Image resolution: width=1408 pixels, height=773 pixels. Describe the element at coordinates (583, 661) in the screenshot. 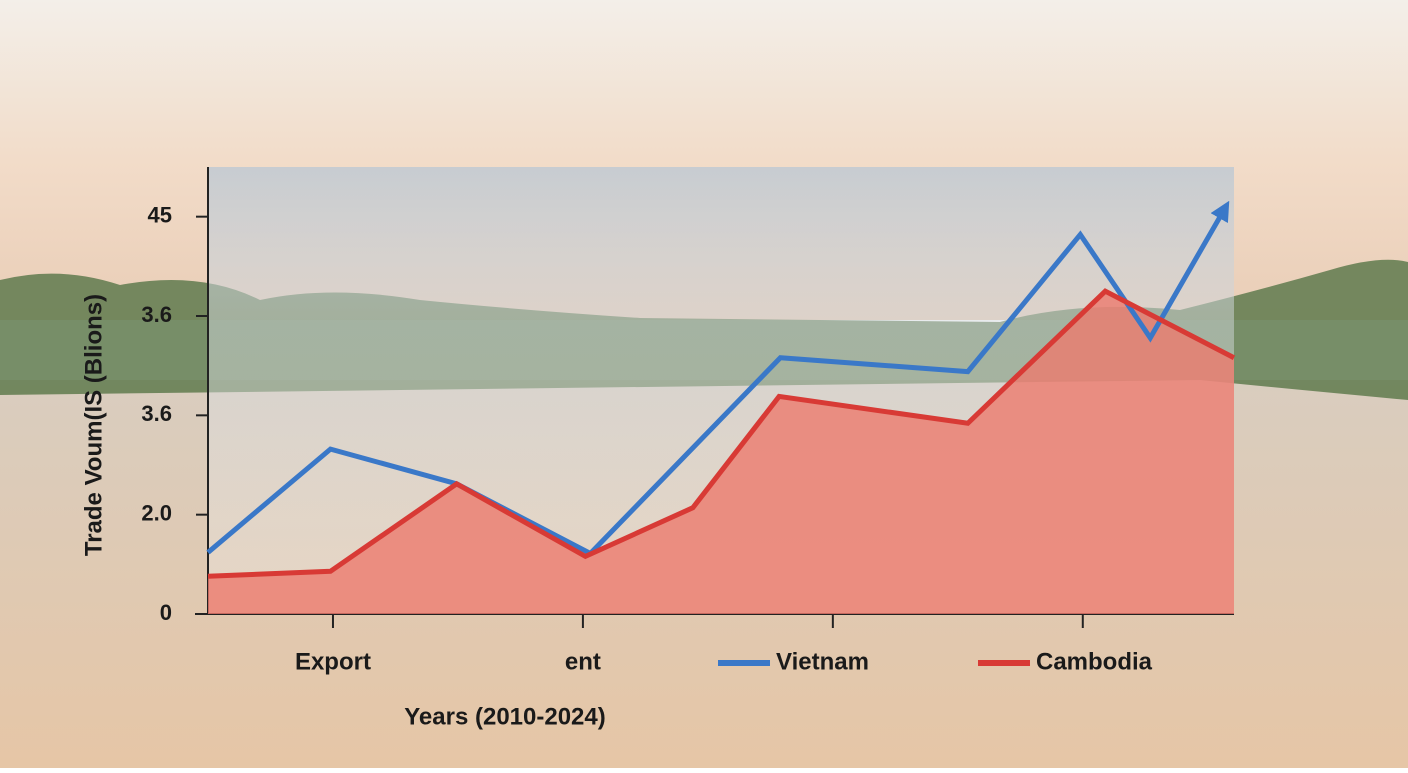

I see `x-tick-label: ent` at that location.